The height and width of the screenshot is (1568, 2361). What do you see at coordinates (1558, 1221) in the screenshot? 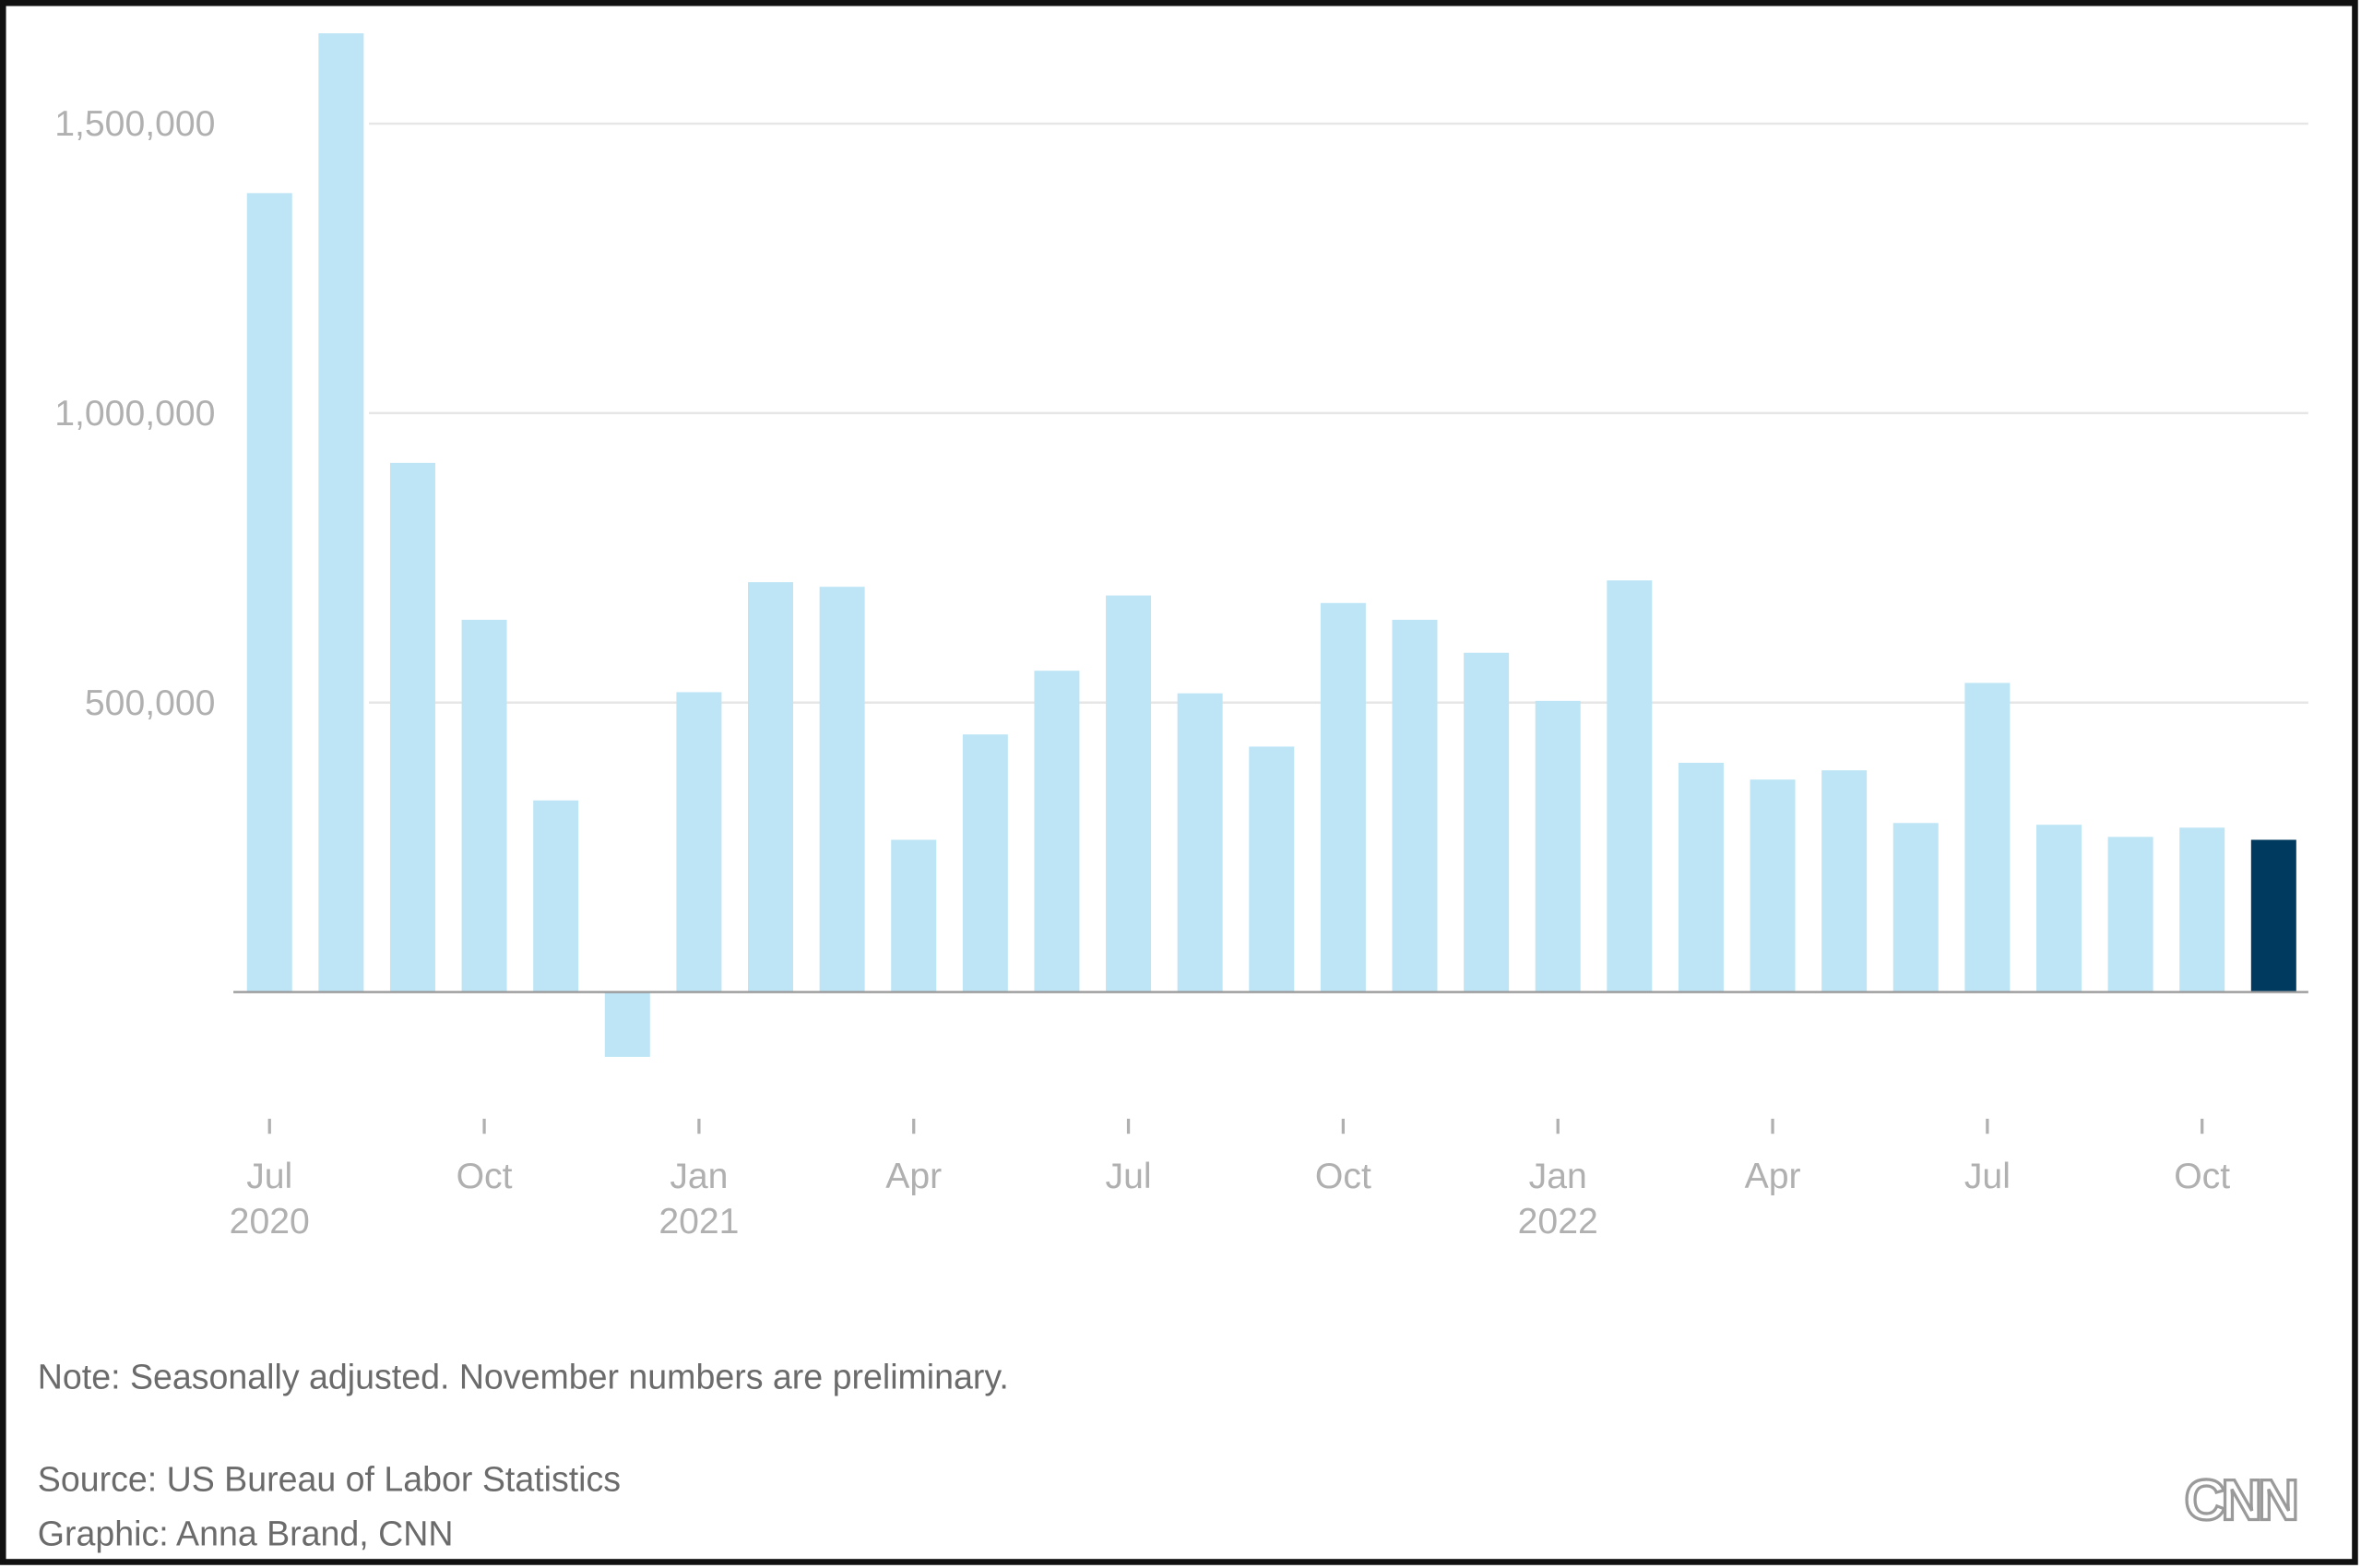
I see `x-tick-year: 2022` at bounding box center [1558, 1221].